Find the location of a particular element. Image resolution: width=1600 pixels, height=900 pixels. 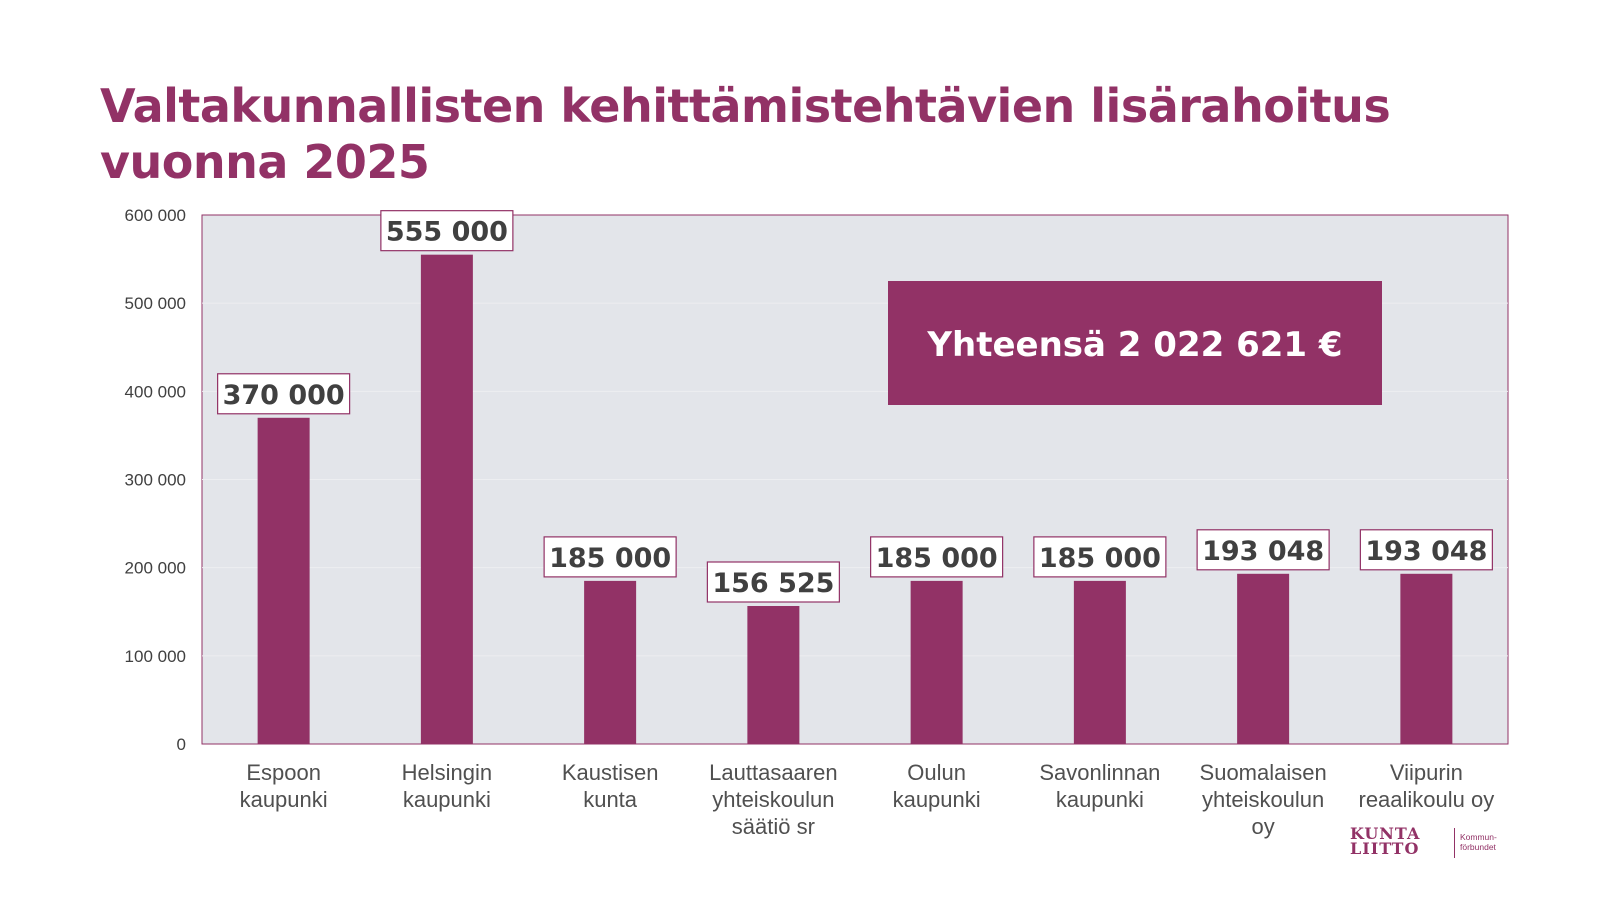

y-tick-label: 0 is located at coordinates (181, 744).